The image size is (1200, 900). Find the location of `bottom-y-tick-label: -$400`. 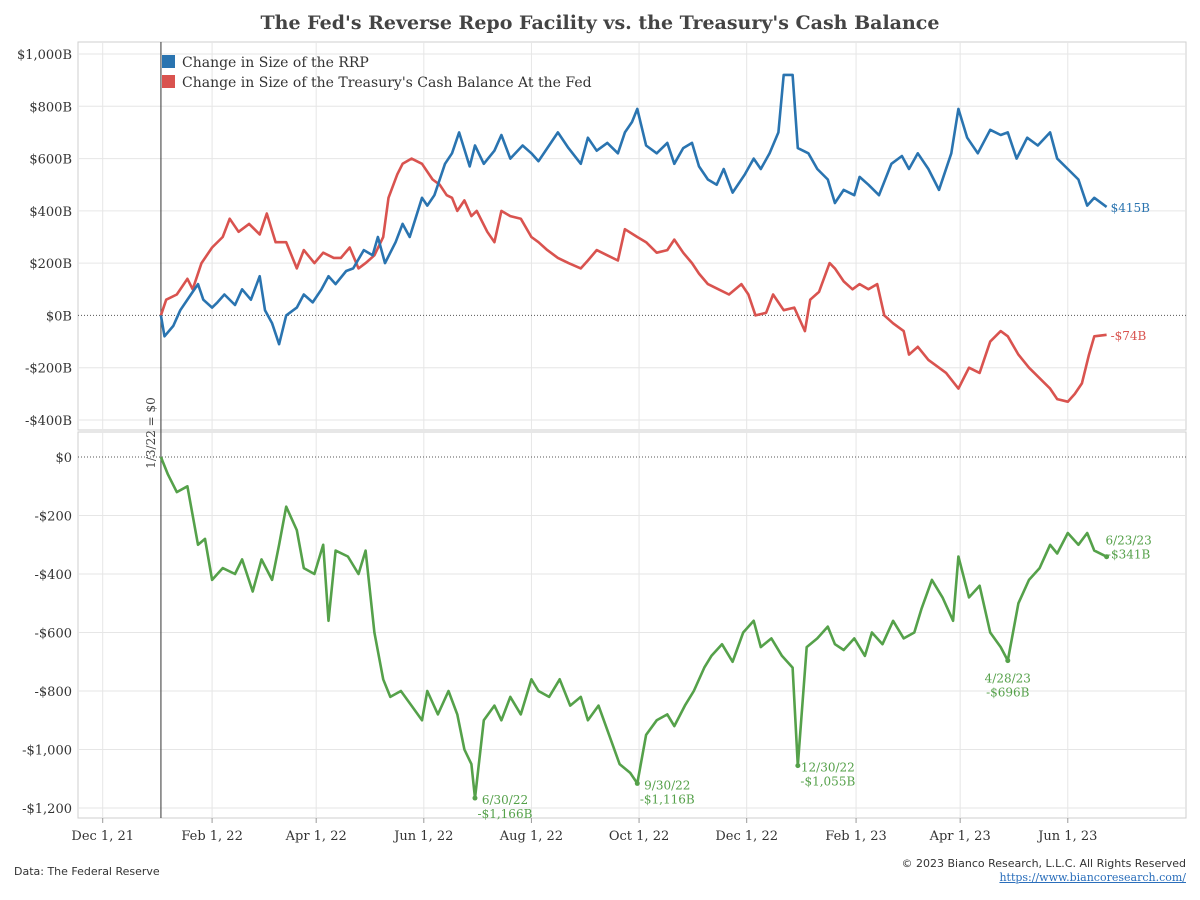

bottom-y-tick-label: -$400 is located at coordinates (53, 575).